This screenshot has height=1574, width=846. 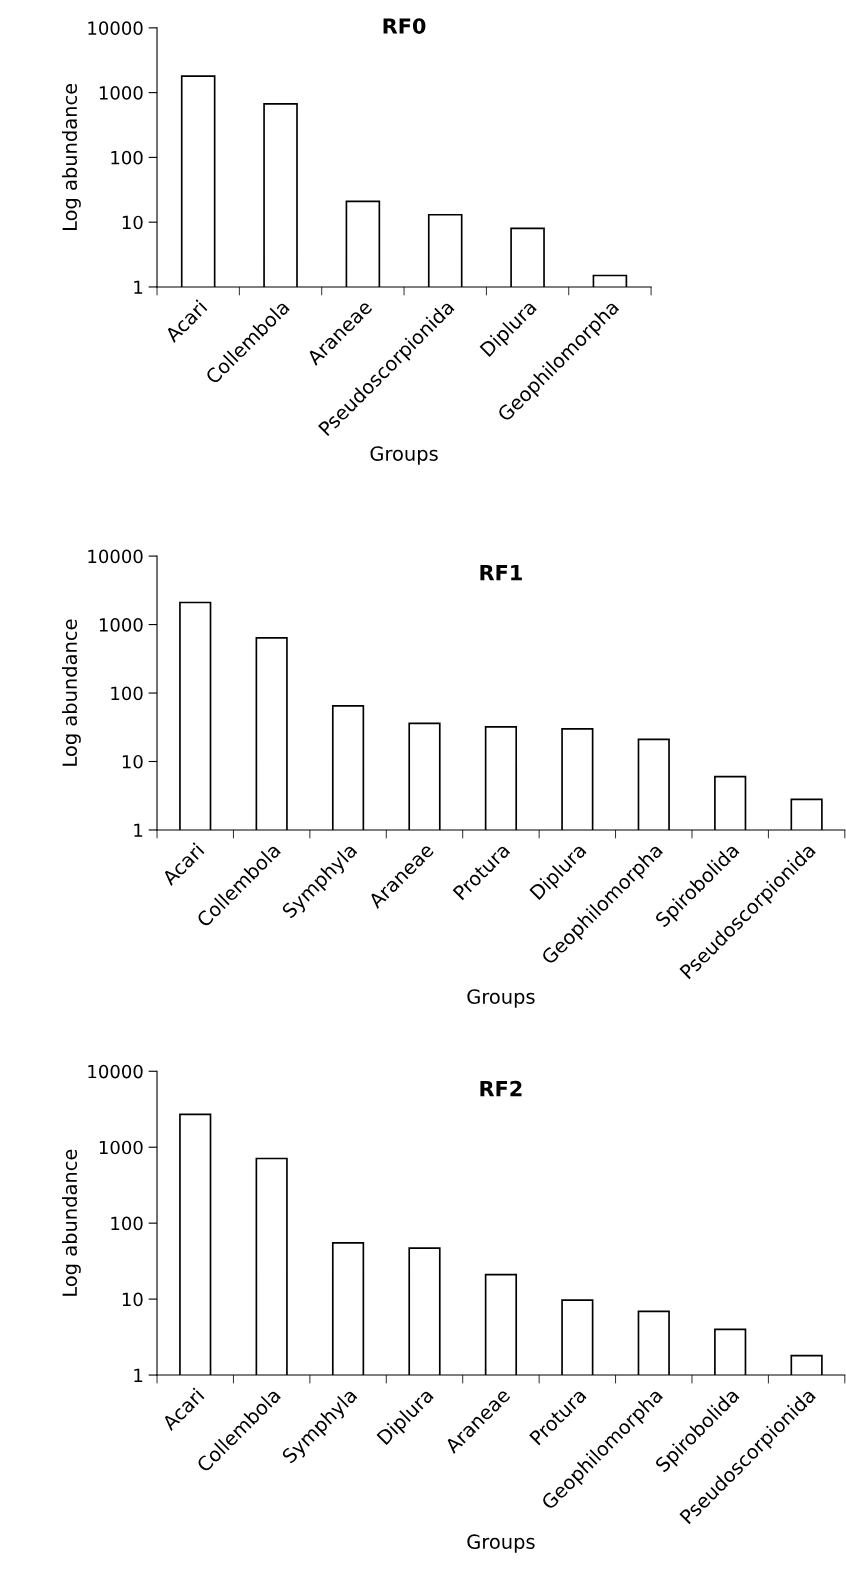 I want to click on chart-title: RF0, so click(x=404, y=26).